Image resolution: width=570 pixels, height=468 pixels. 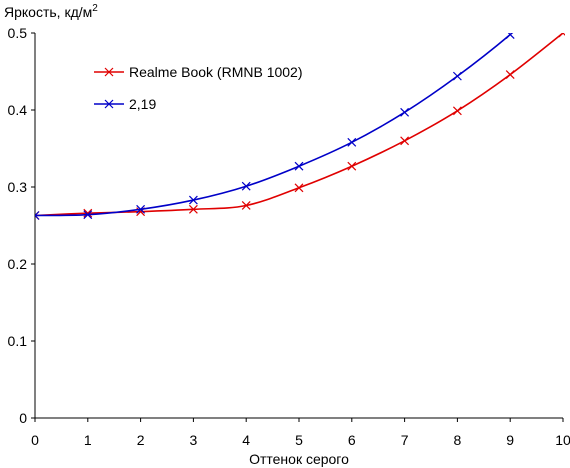 What do you see at coordinates (95, 8) in the screenshot?
I see `y-axis-label-superscript: 2` at bounding box center [95, 8].